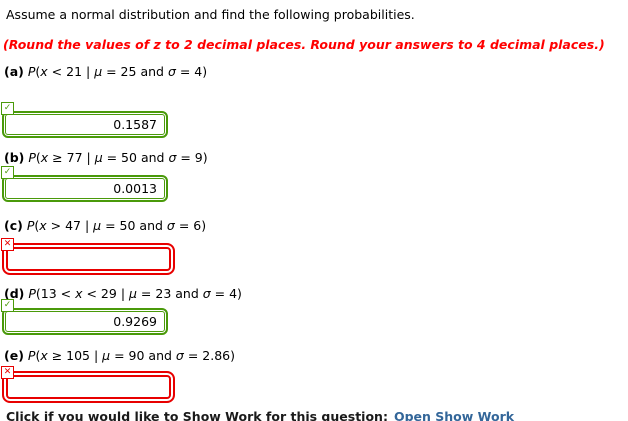 This screenshot has height=421, width=628. What do you see at coordinates (14, 293) in the screenshot?
I see `part-d-letter: (d)` at bounding box center [14, 293].